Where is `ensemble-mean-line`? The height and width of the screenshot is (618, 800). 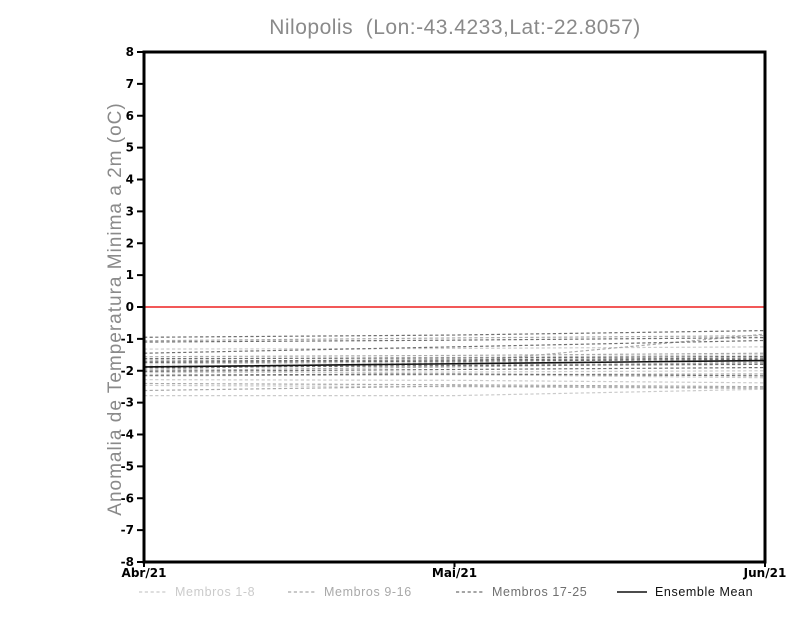 ensemble-mean-line is located at coordinates (454, 363).